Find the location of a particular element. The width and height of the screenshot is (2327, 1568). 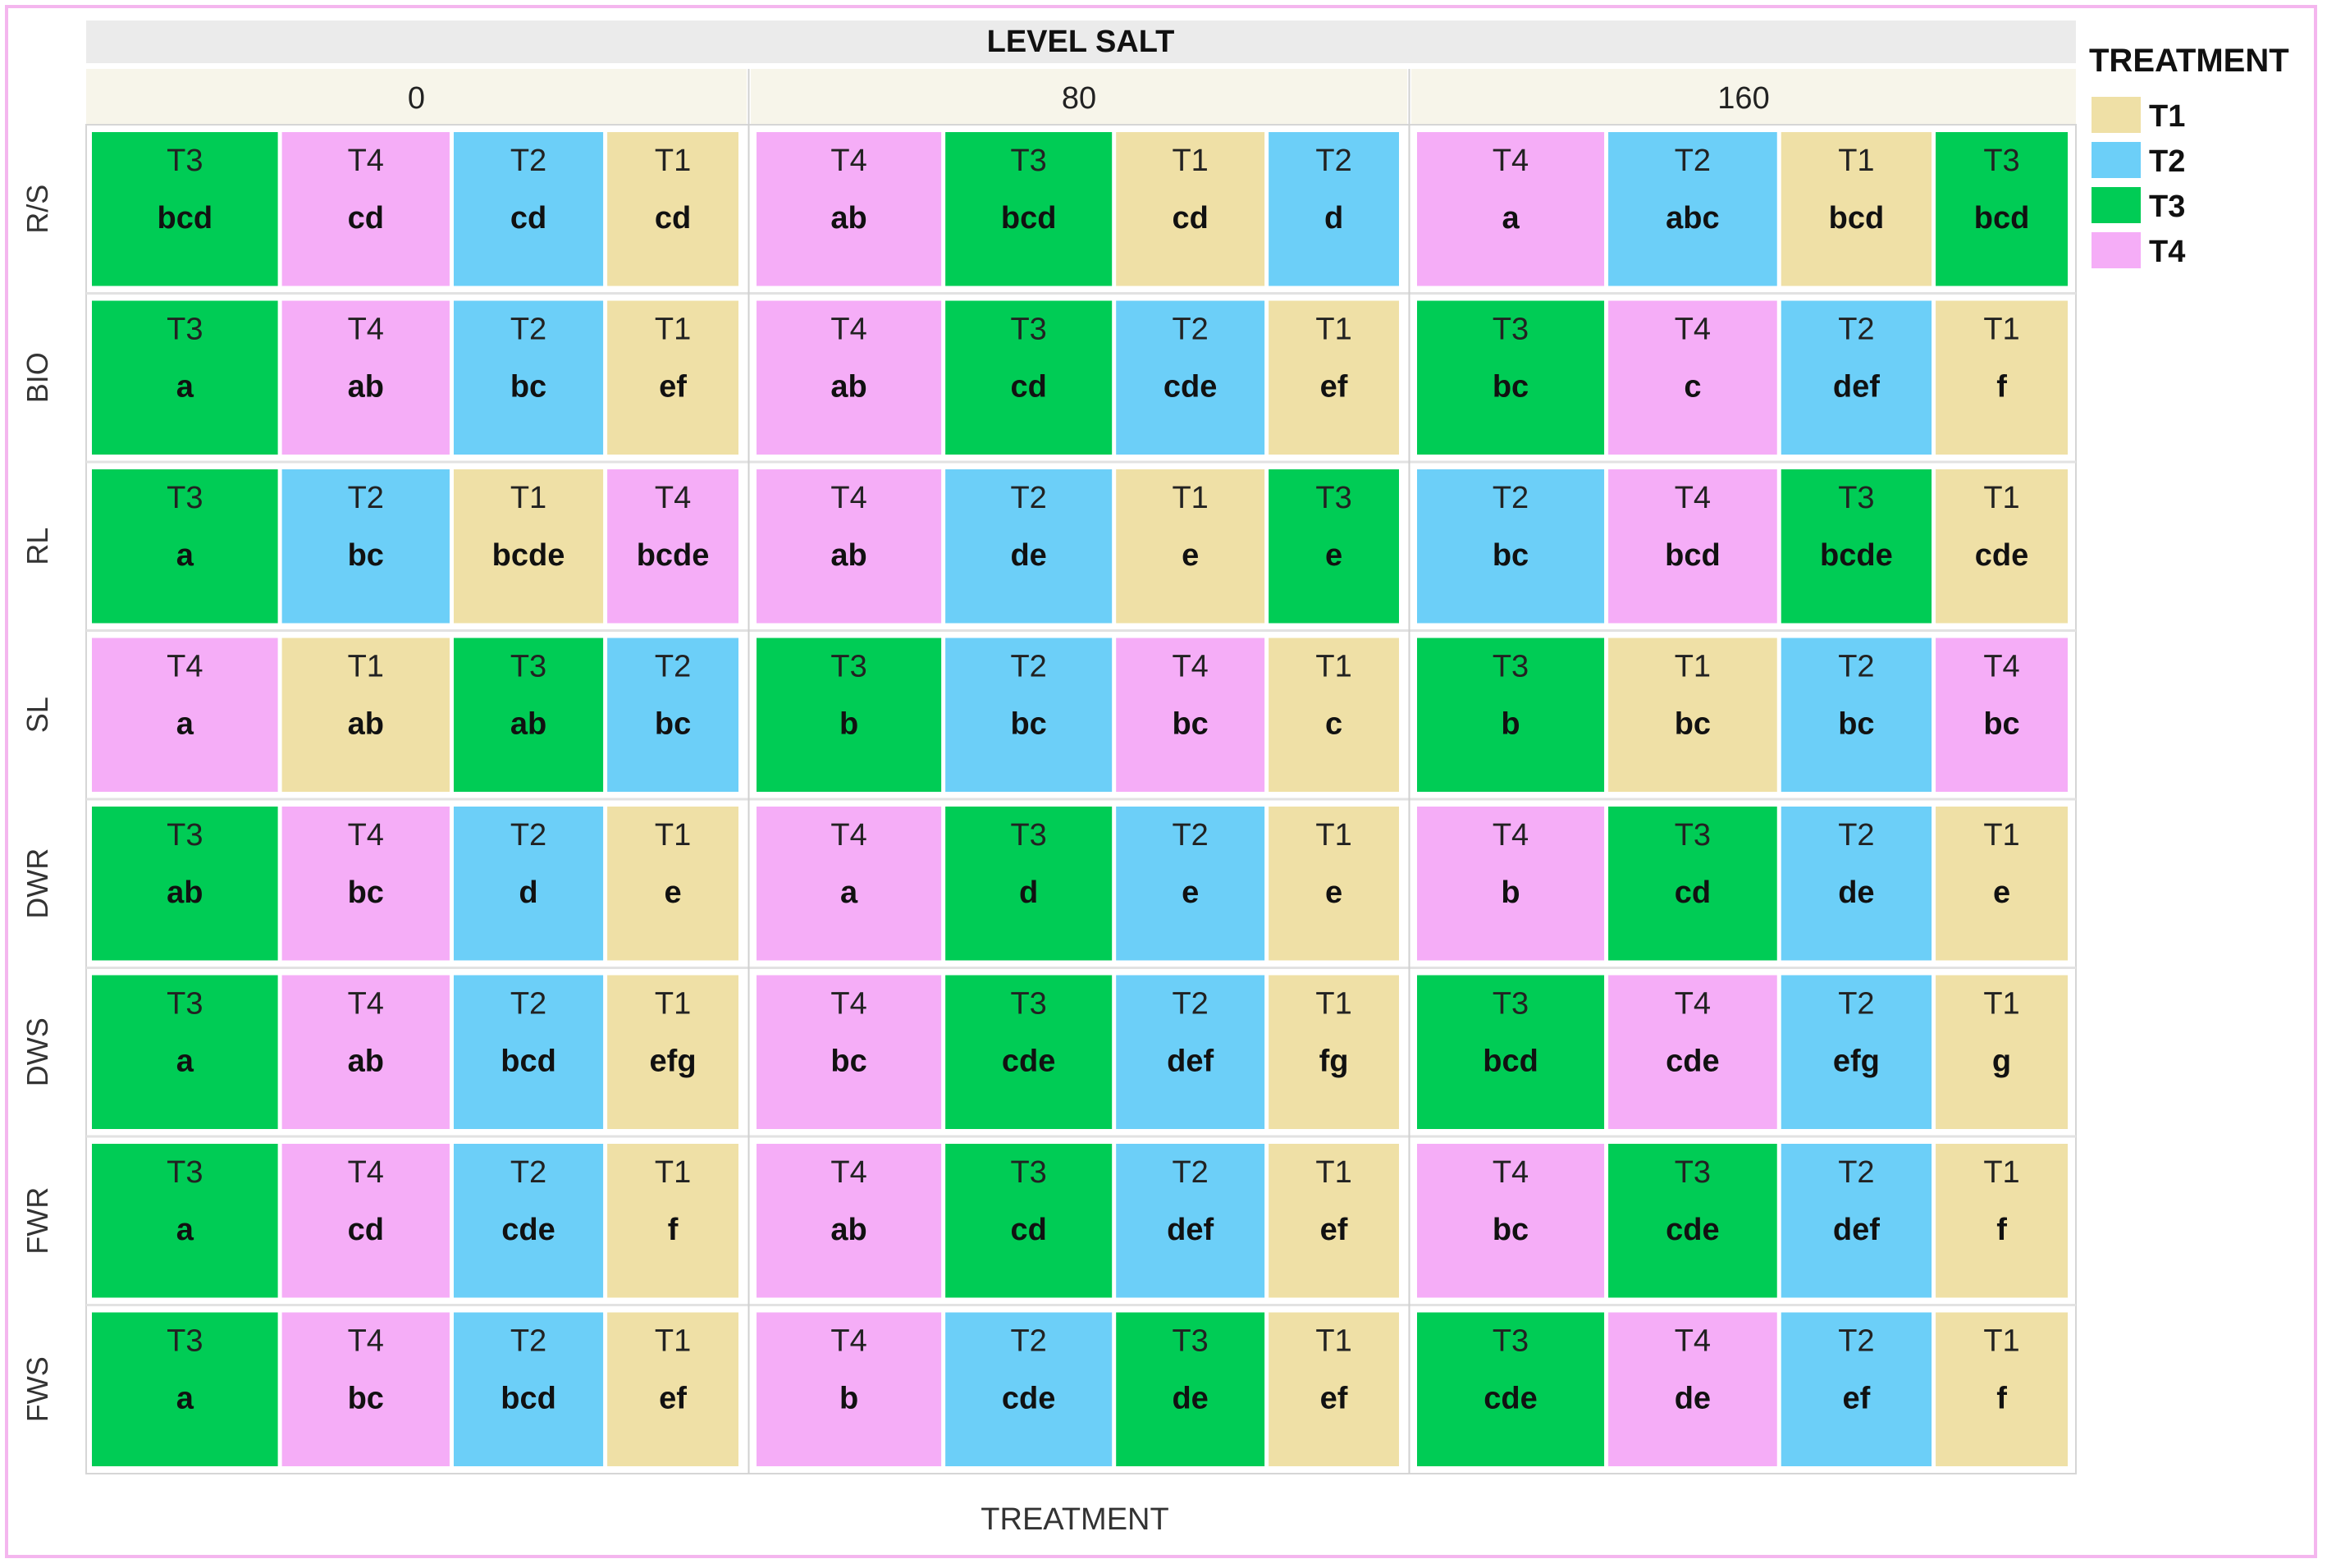

tile-group-letters: d is located at coordinates (1028, 892).